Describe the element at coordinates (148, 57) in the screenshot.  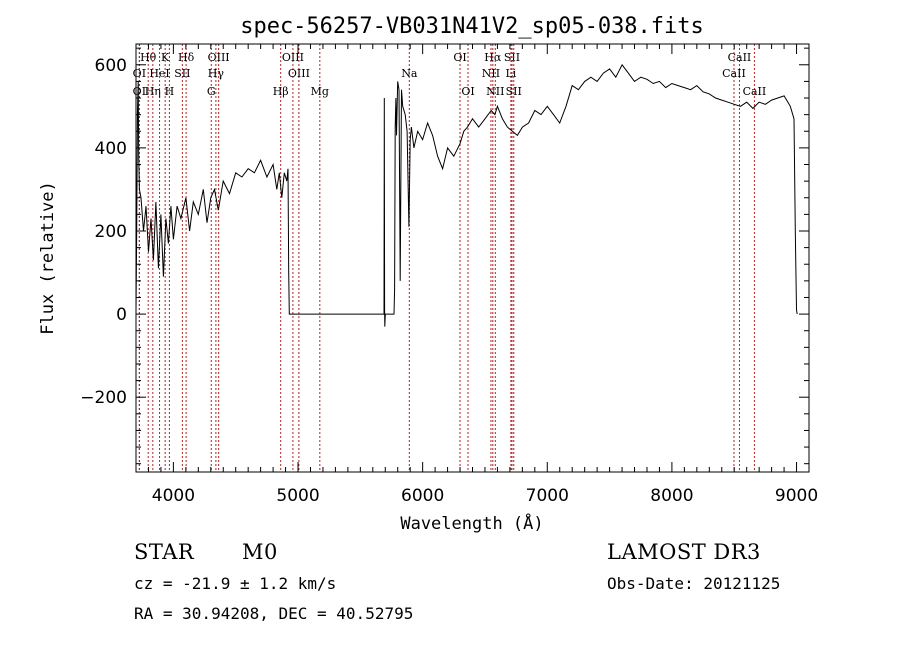
I see `line-label: Hθ` at that location.